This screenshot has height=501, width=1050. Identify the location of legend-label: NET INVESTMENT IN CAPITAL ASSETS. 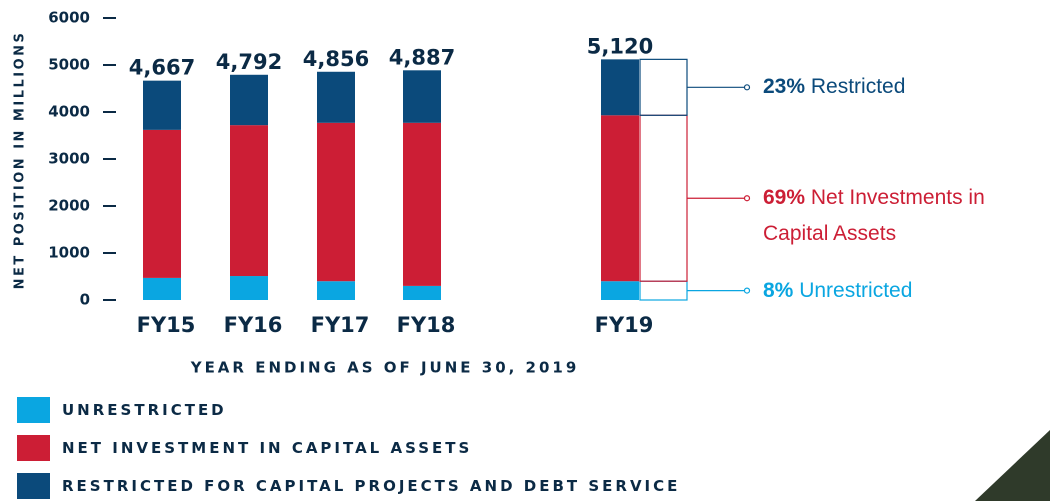
(267, 448).